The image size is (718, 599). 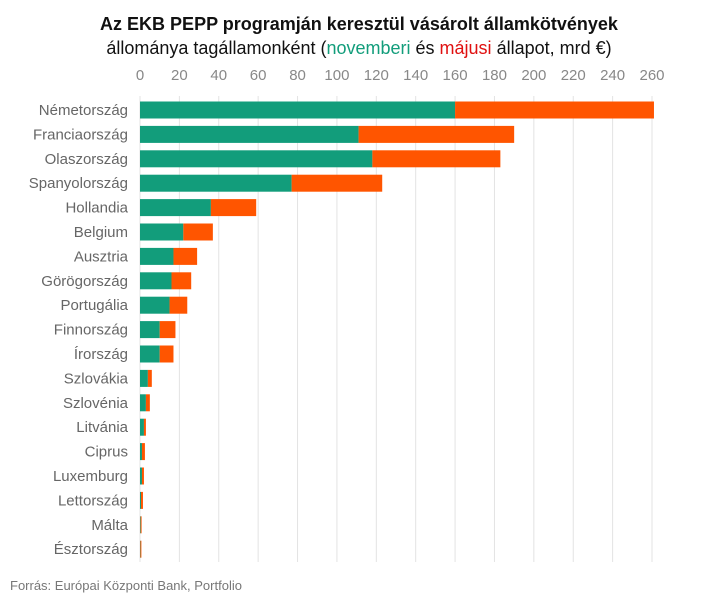 What do you see at coordinates (181, 281) in the screenshot?
I see `bar-7-majusi` at bounding box center [181, 281].